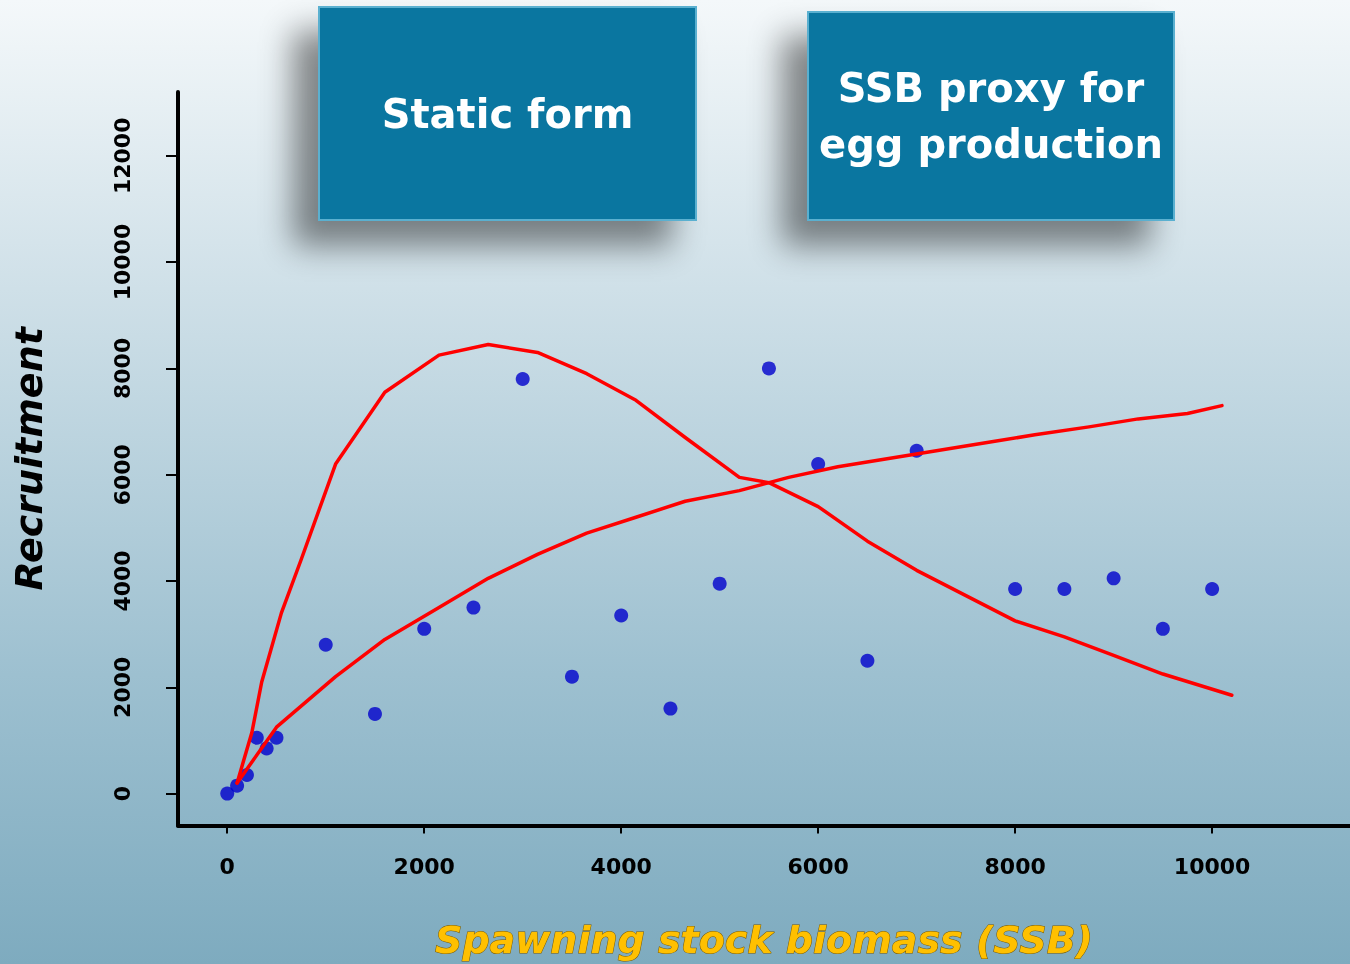  I want to click on y-axis-title: Recruitment, so click(29, 458).